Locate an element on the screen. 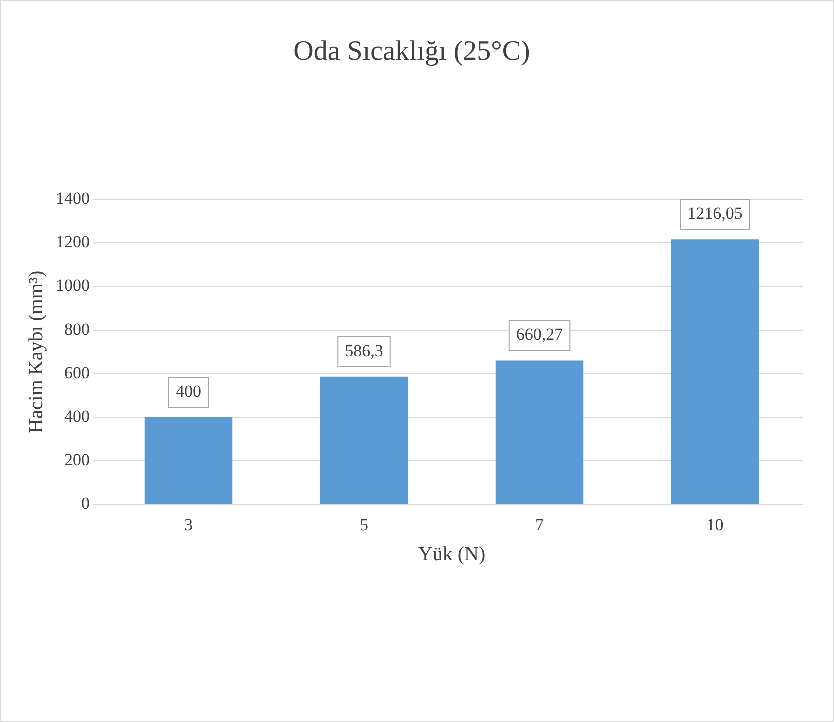 The width and height of the screenshot is (834, 722). y-tick-label: 400 is located at coordinates (77, 416).